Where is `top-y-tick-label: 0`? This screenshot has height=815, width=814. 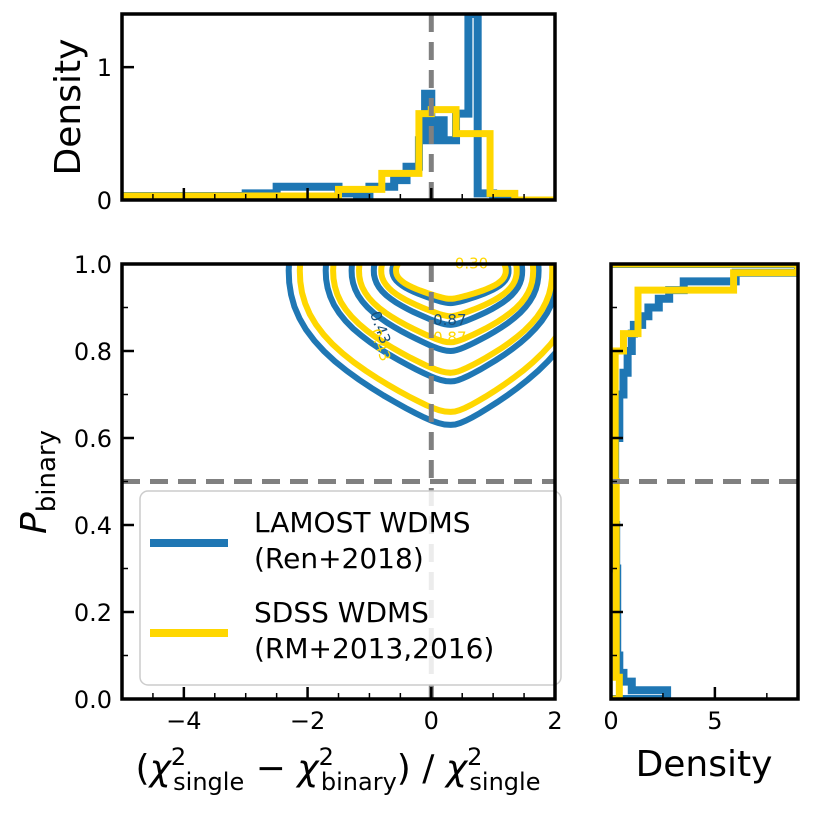 top-y-tick-label: 0 is located at coordinates (104, 201).